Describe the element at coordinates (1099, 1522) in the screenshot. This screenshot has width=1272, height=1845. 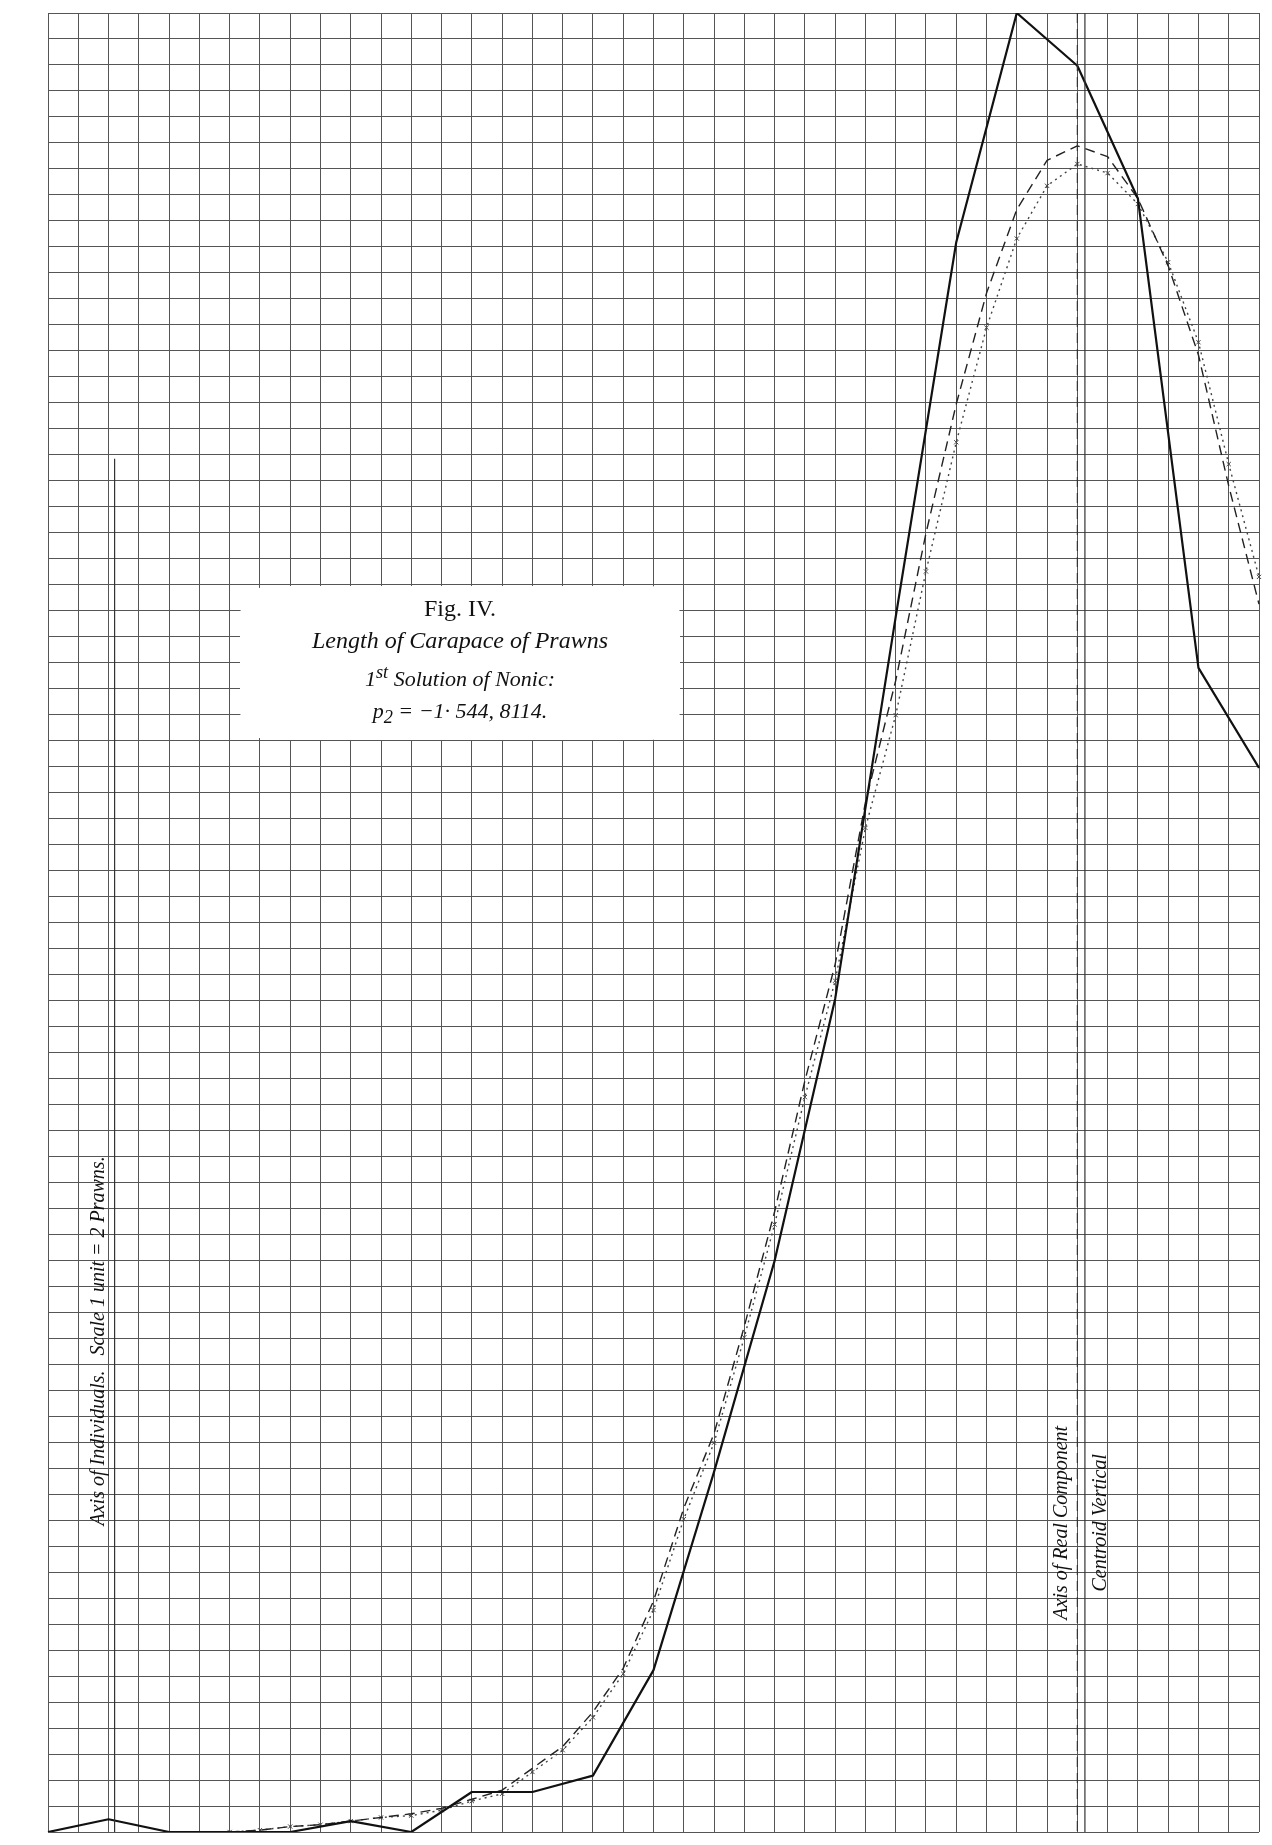
I see `annotation: Centroid Vertical` at that location.